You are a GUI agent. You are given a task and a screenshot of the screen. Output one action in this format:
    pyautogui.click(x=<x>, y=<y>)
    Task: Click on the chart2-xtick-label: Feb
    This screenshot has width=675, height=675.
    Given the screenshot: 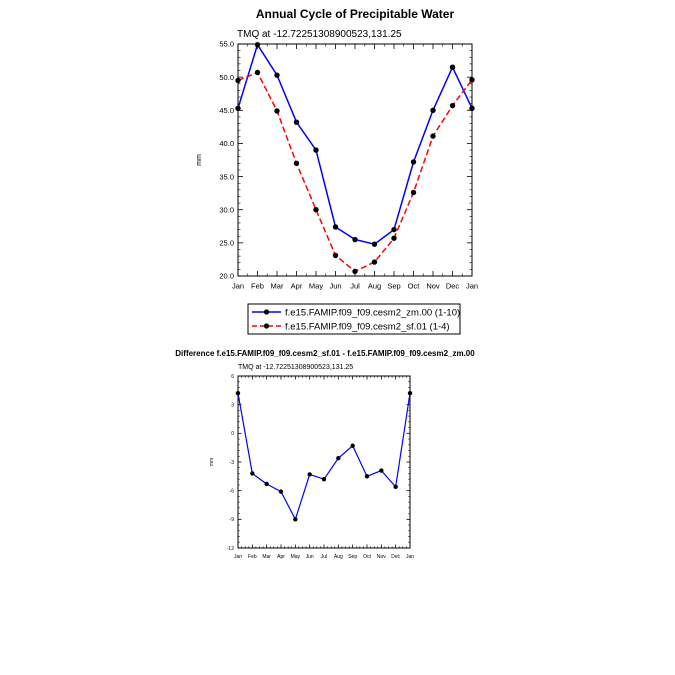 What is the action you would take?
    pyautogui.click(x=252, y=557)
    